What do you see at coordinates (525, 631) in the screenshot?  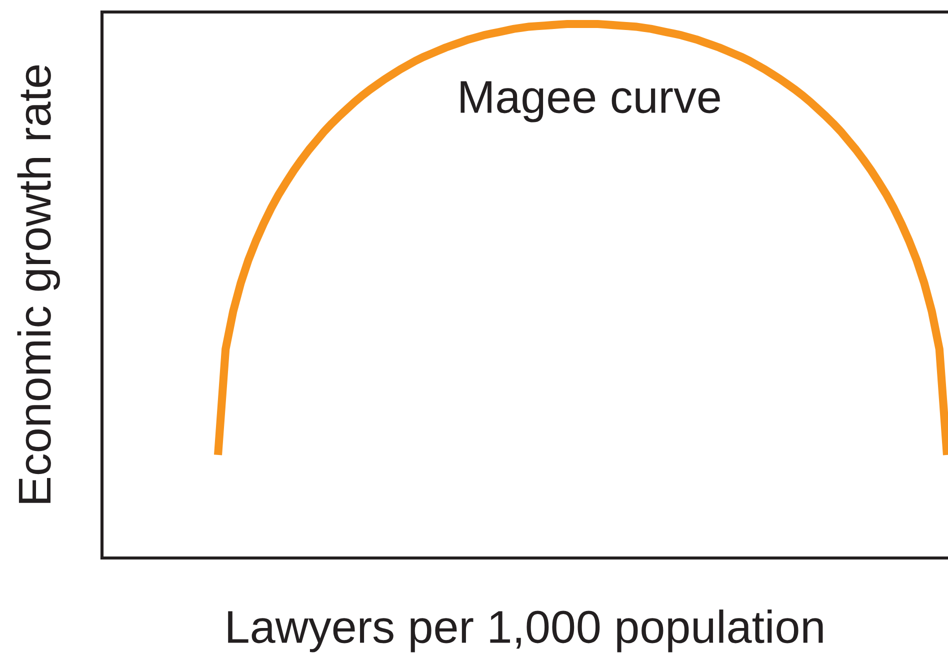 I see `x-axis-title: Lawyers per 1,000 population` at bounding box center [525, 631].